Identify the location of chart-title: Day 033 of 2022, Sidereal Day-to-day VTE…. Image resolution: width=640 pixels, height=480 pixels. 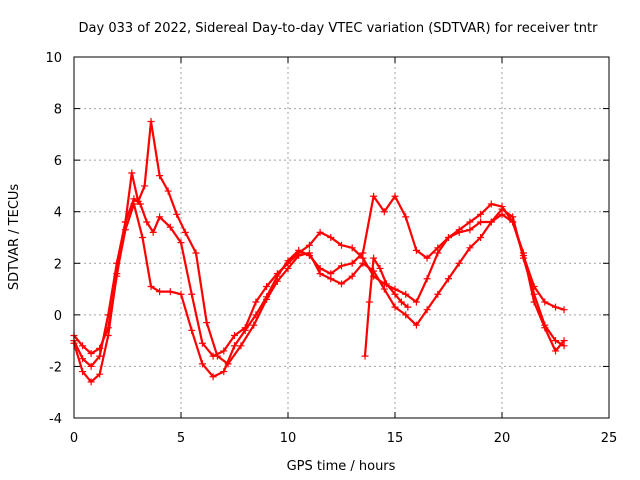
(339, 28).